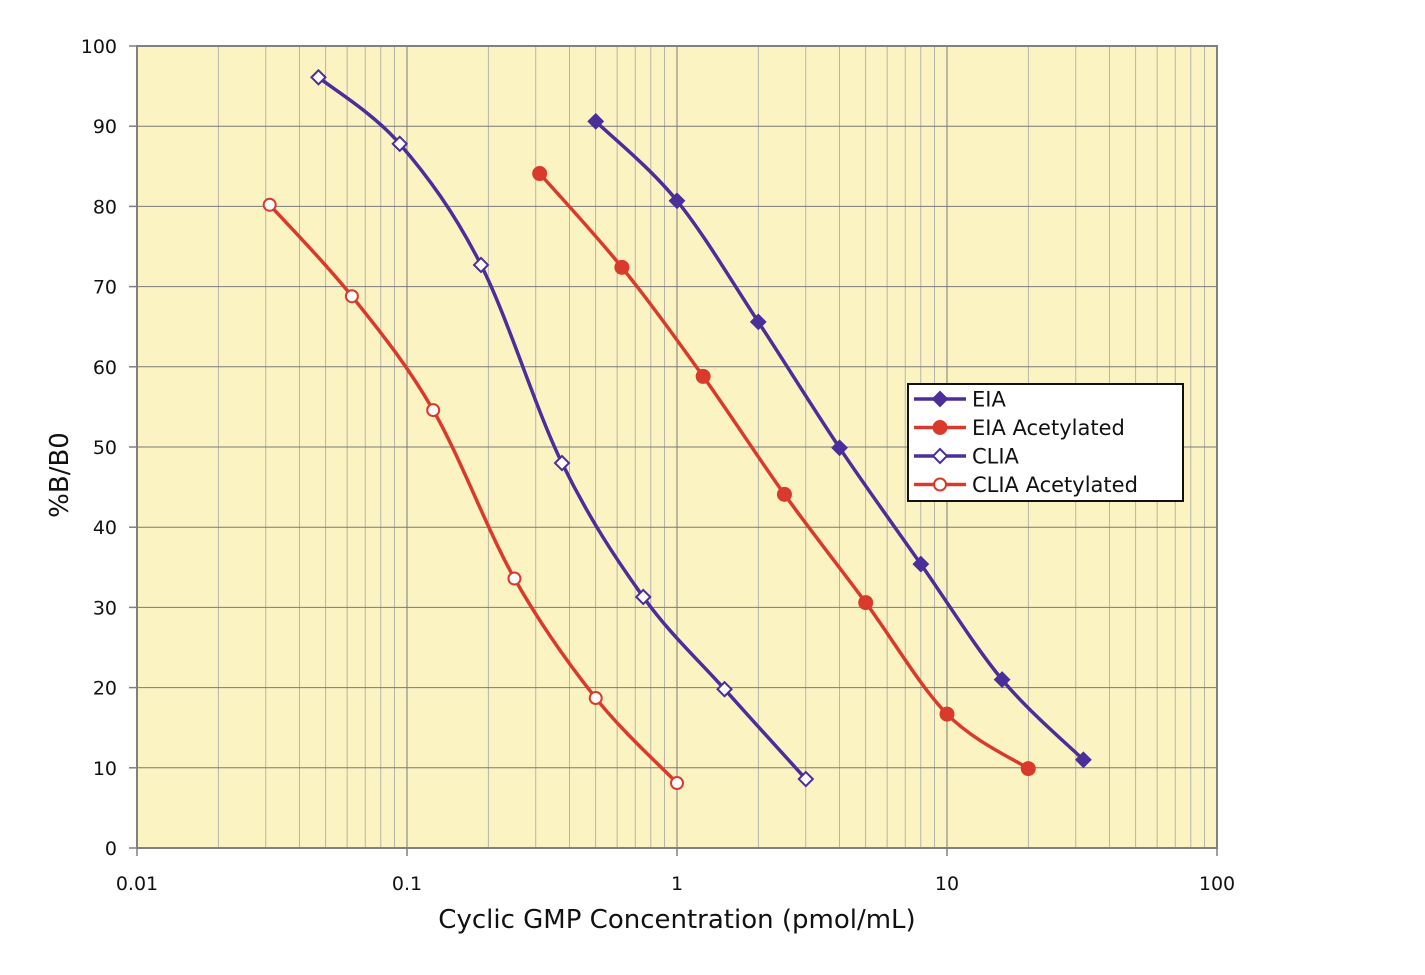  What do you see at coordinates (940, 456) in the screenshot?
I see `legend-marker-clia` at bounding box center [940, 456].